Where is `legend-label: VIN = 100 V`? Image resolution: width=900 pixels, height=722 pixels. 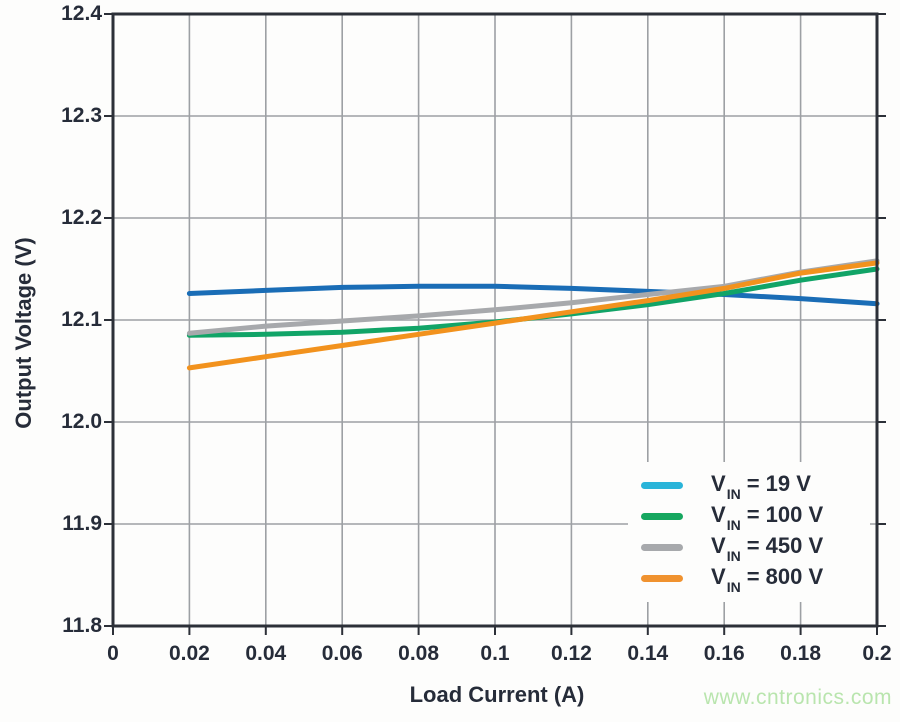
legend-label: VIN = 100 V is located at coordinates (767, 517).